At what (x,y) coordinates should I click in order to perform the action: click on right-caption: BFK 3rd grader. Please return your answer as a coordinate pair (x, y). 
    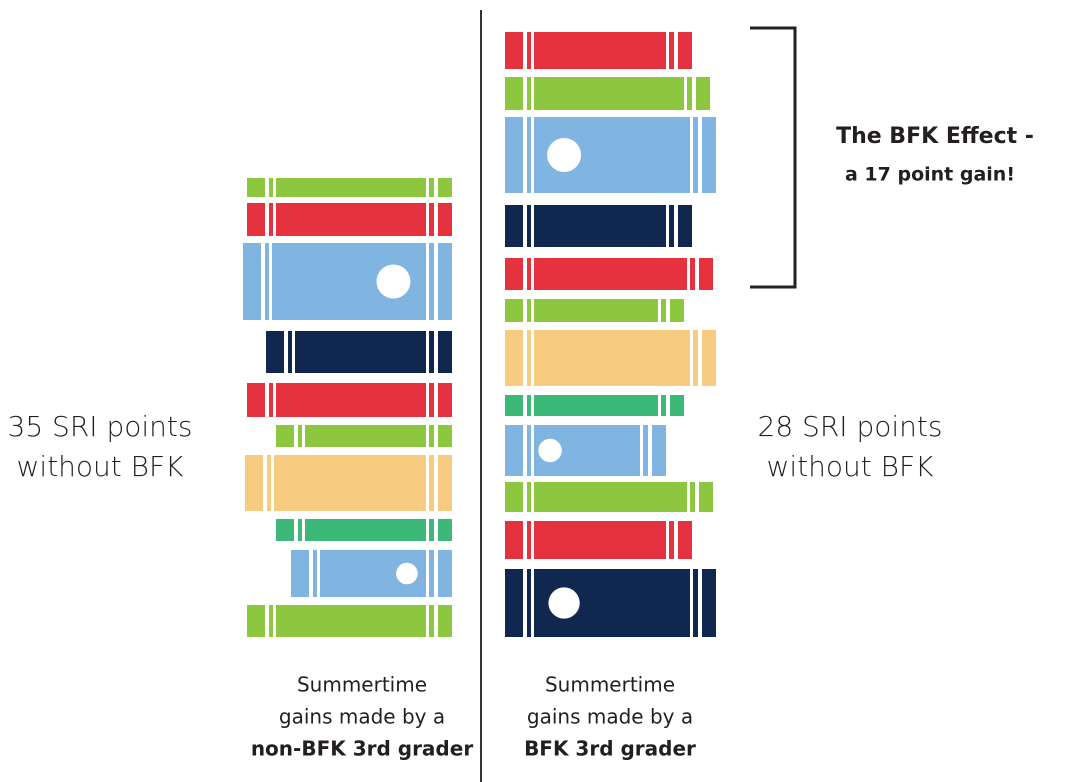
    Looking at the image, I should click on (610, 749).